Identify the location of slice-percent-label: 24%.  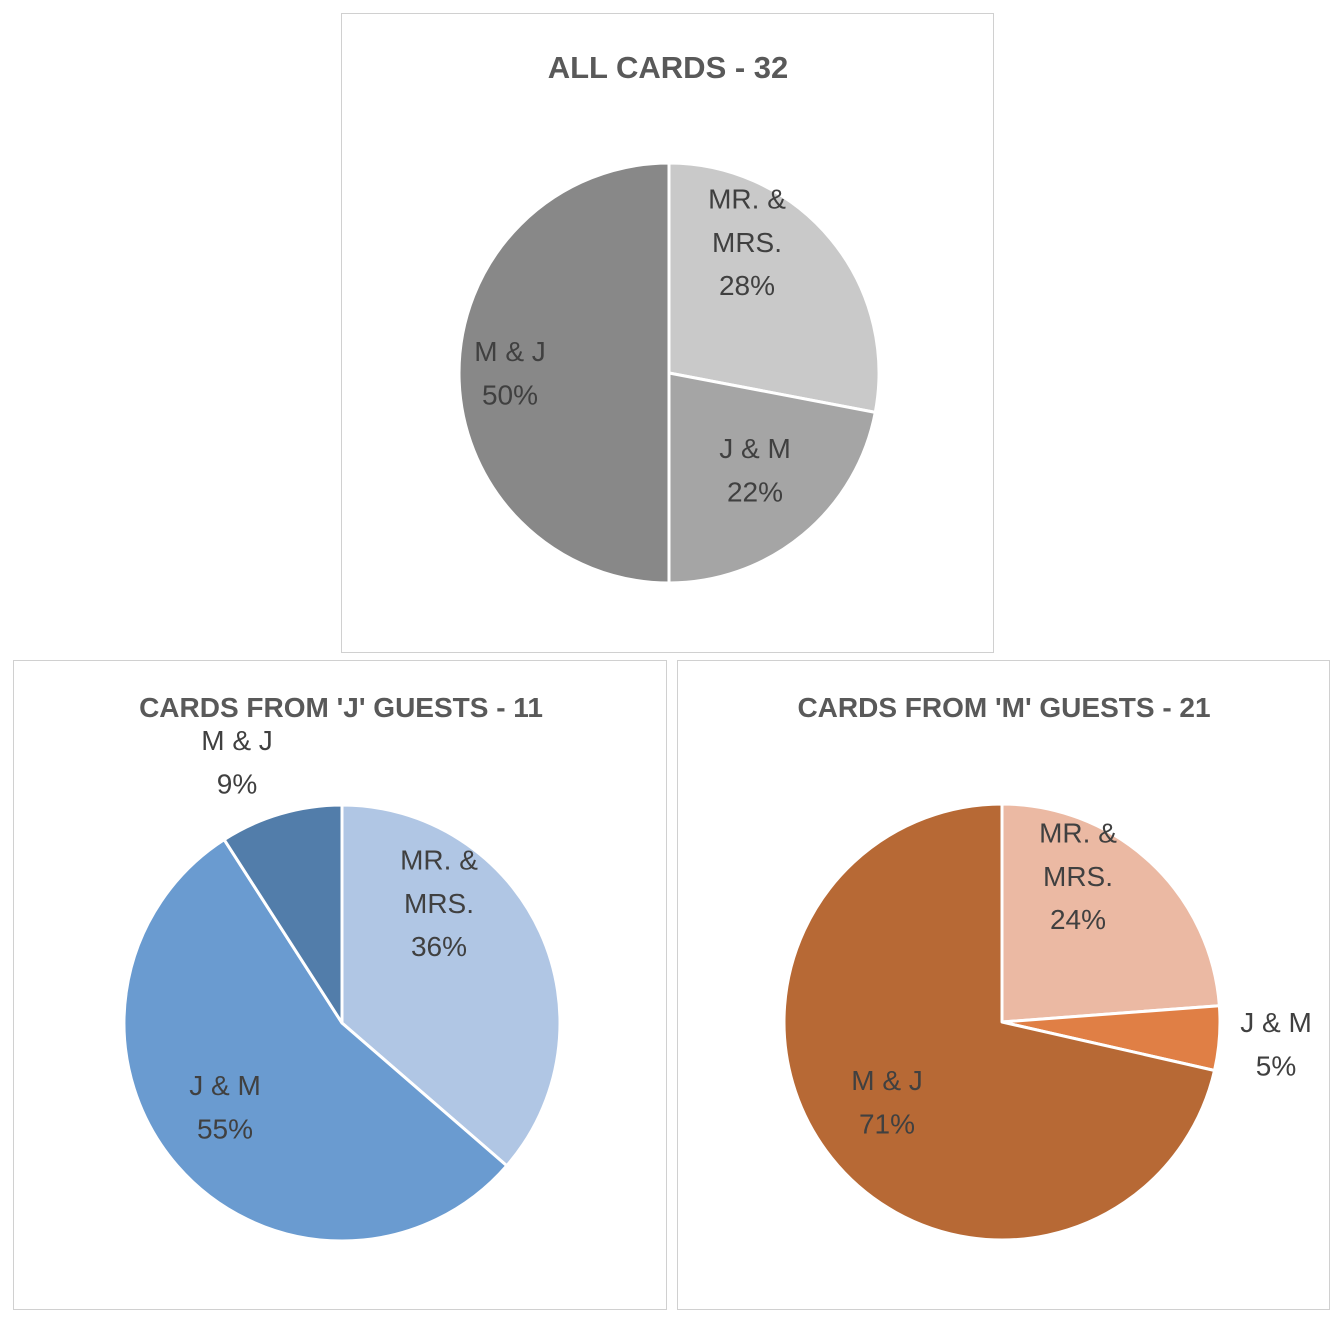
(1078, 919).